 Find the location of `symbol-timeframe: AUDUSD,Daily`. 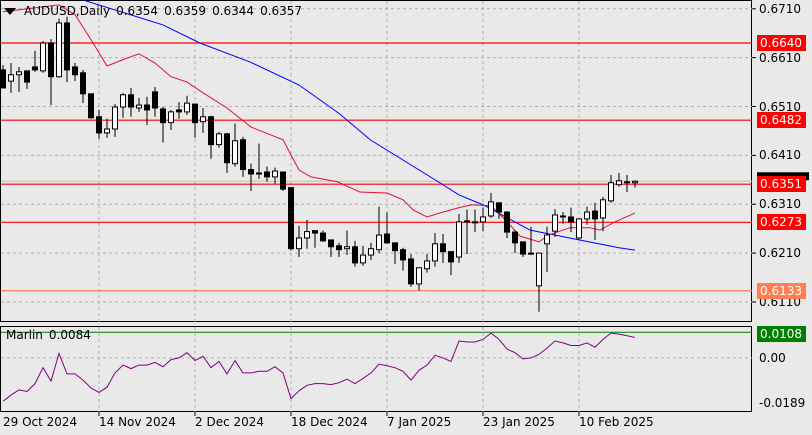

symbol-timeframe: AUDUSD,Daily is located at coordinates (67, 11).